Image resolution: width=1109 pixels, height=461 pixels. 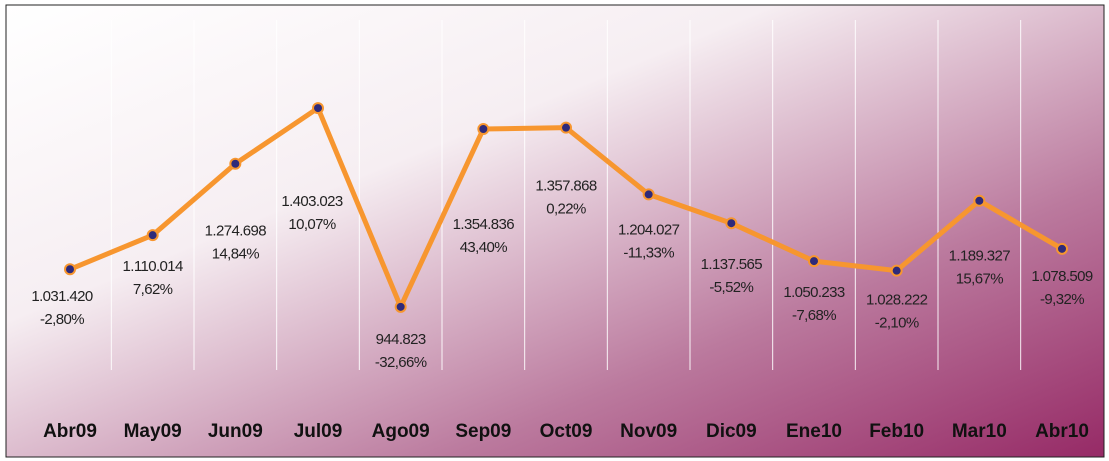 What do you see at coordinates (236, 231) in the screenshot?
I see `value-label: 1.274.698` at bounding box center [236, 231].